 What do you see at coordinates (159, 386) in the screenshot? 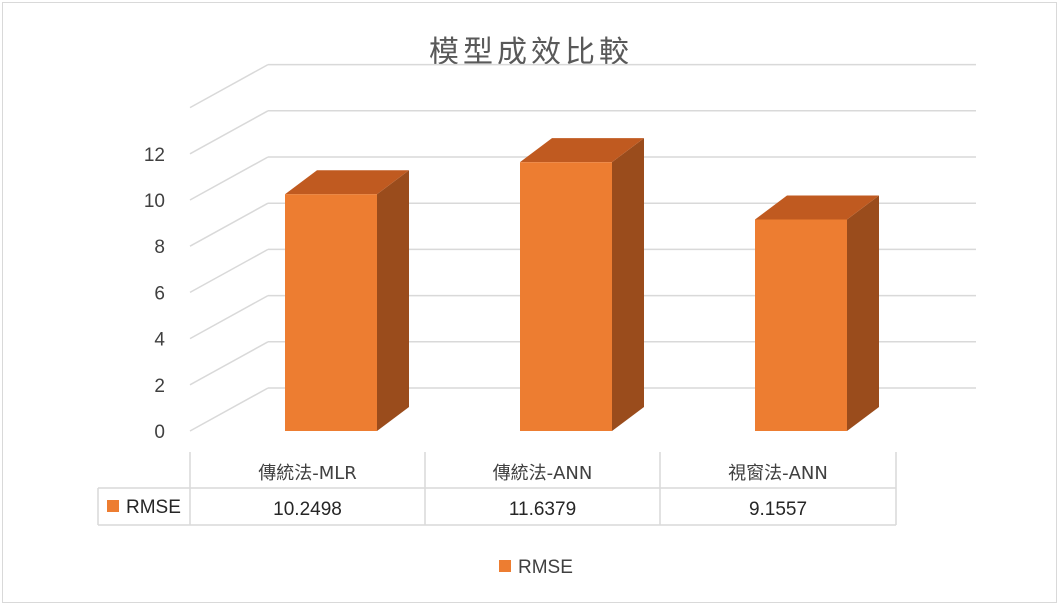
I see `y-tick-label: 2` at bounding box center [159, 386].